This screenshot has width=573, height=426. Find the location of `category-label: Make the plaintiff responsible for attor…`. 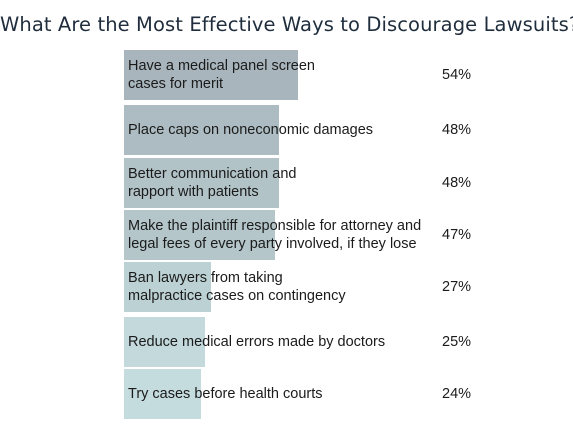

category-label: Make the plaintiff responsible for attor… is located at coordinates (275, 235).